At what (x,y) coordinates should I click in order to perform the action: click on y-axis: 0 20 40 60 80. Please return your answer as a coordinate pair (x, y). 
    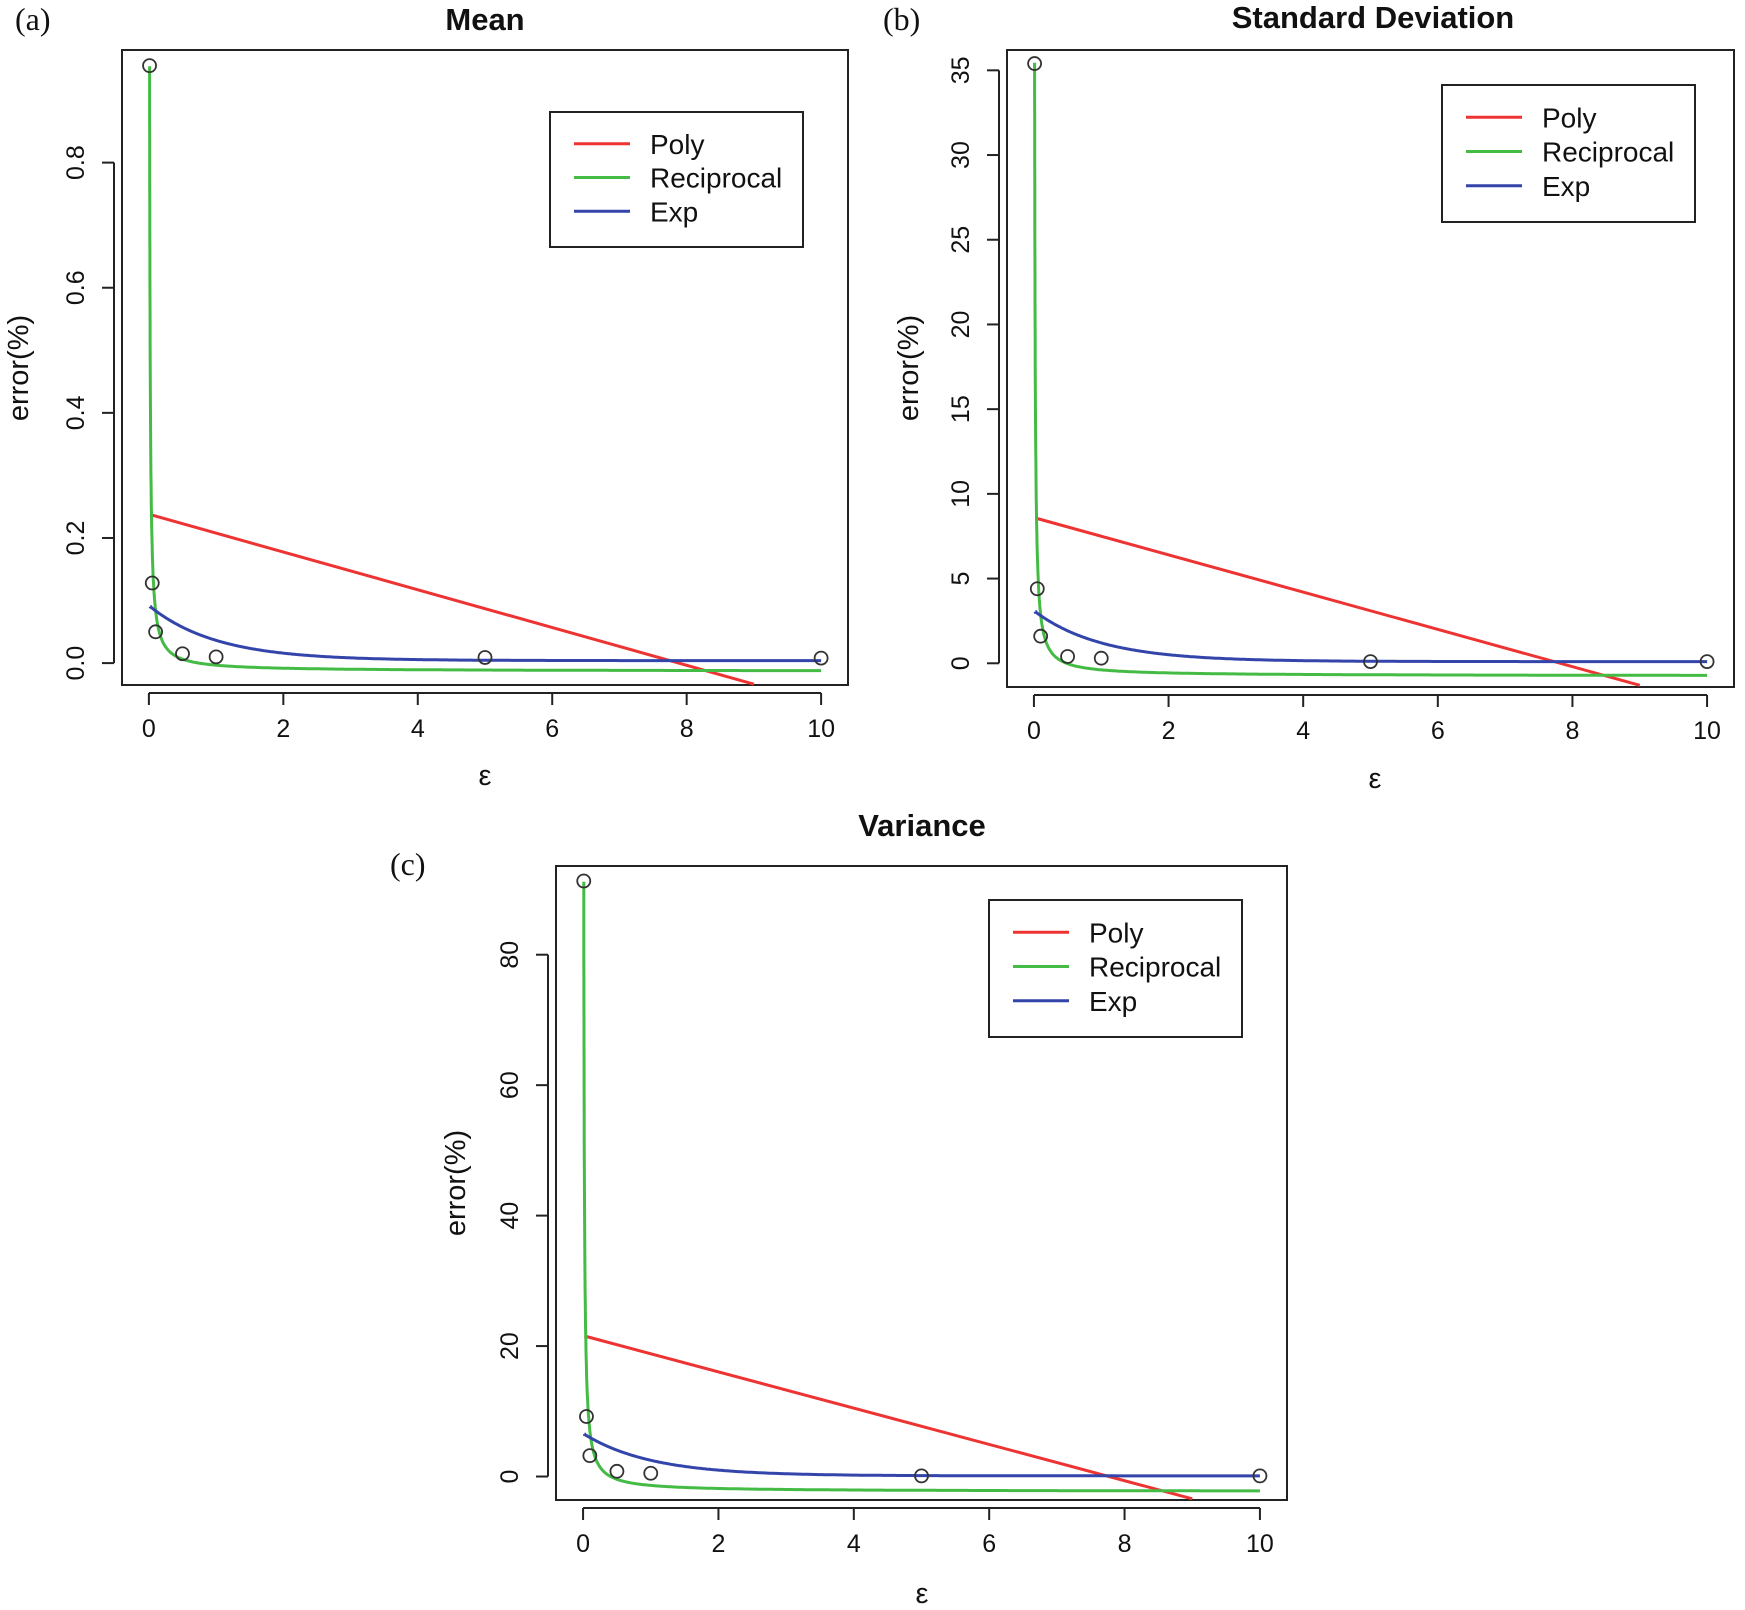
    Looking at the image, I should click on (522, 1212).